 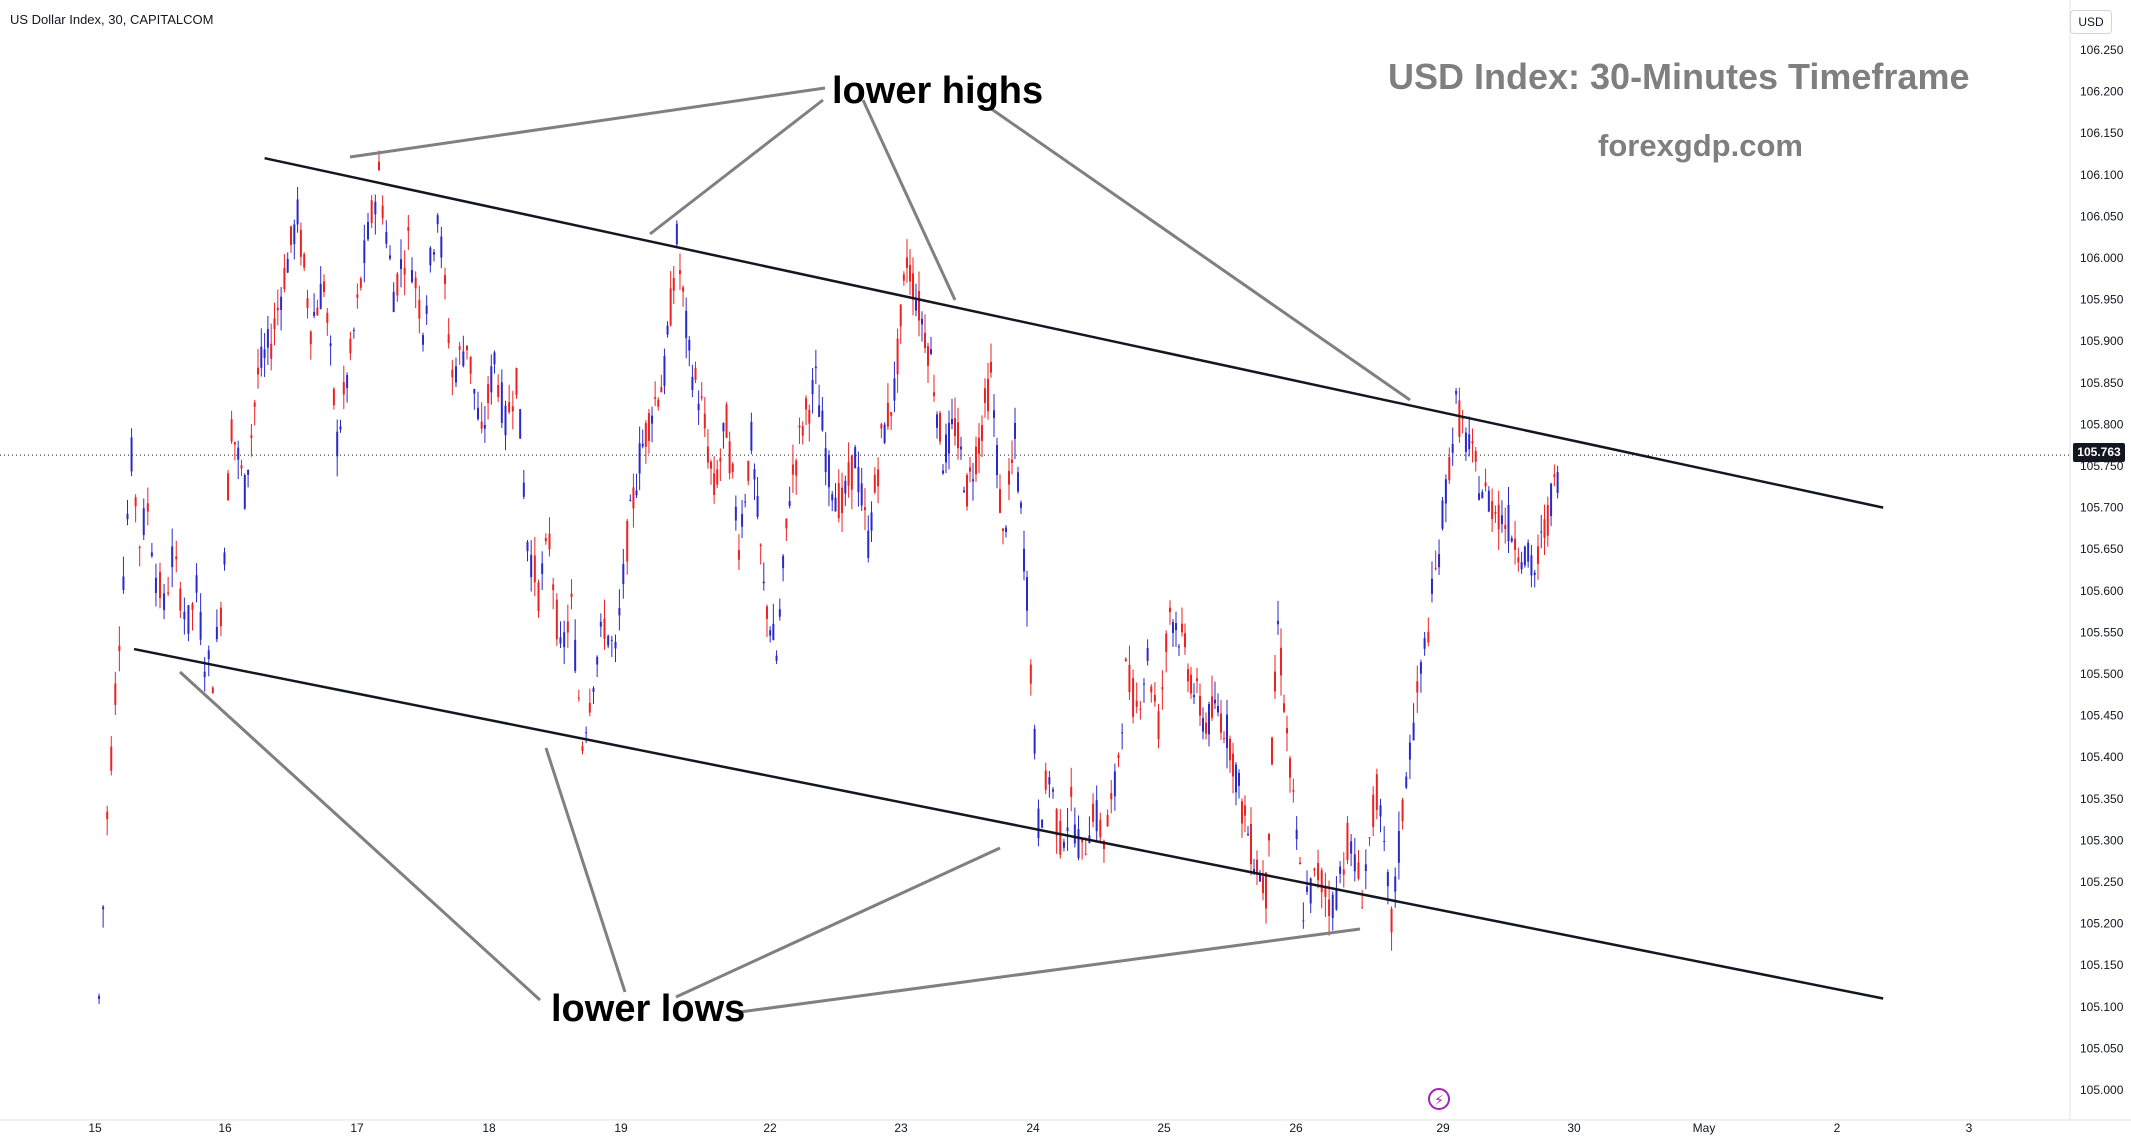 I want to click on chart-subtitle-annotation: forexgdp.com, so click(x=1700, y=145).